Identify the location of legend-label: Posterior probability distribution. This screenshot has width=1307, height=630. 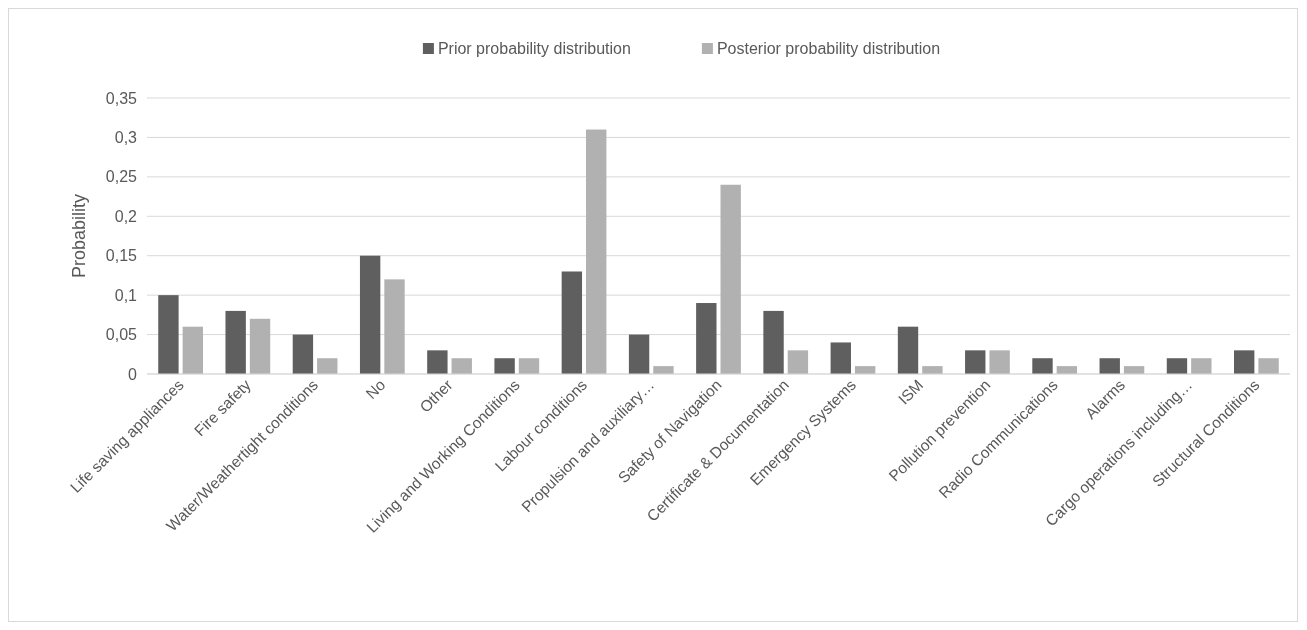
(828, 48).